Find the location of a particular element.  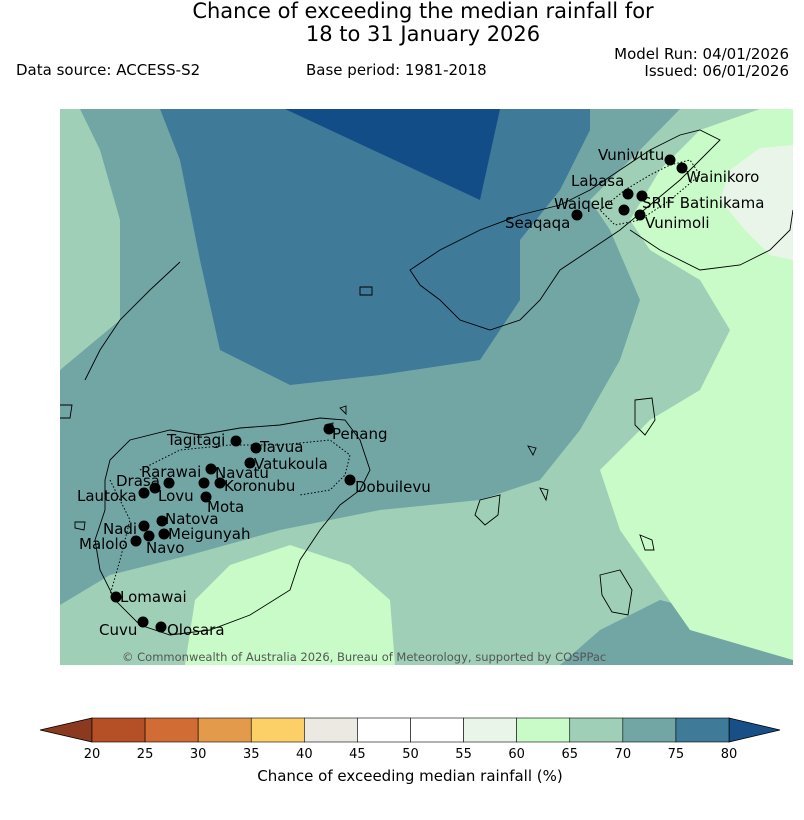

town-cuvu: Cuvu is located at coordinates (124, 628).